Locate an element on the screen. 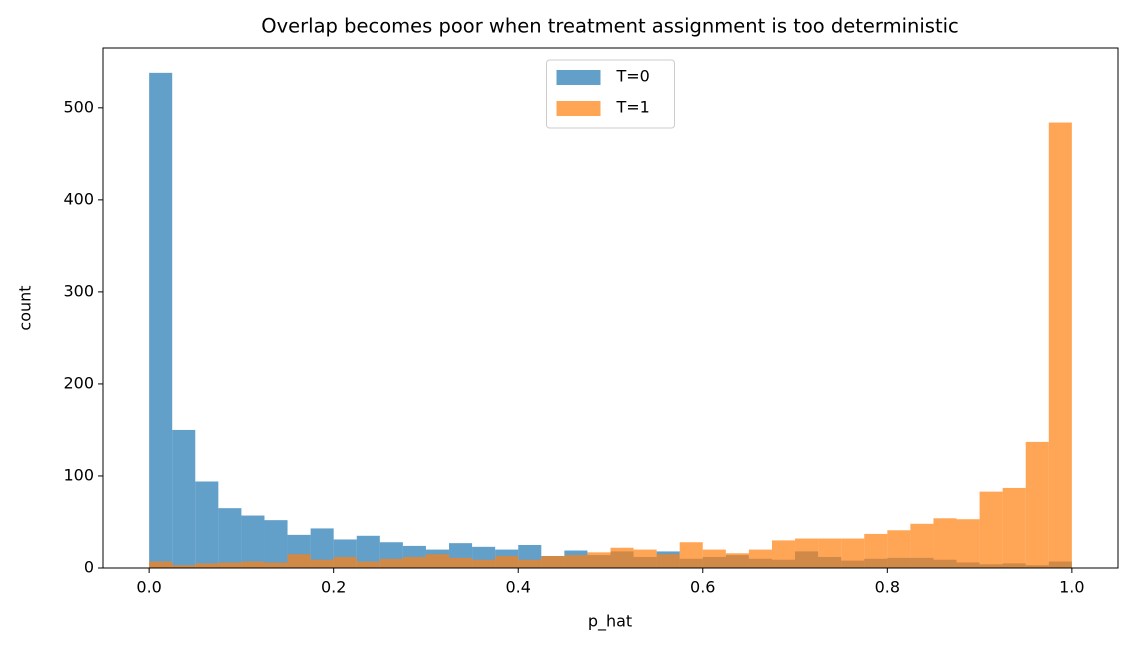 The image size is (1134, 649). x-tick-label: 0.2 is located at coordinates (333, 587).